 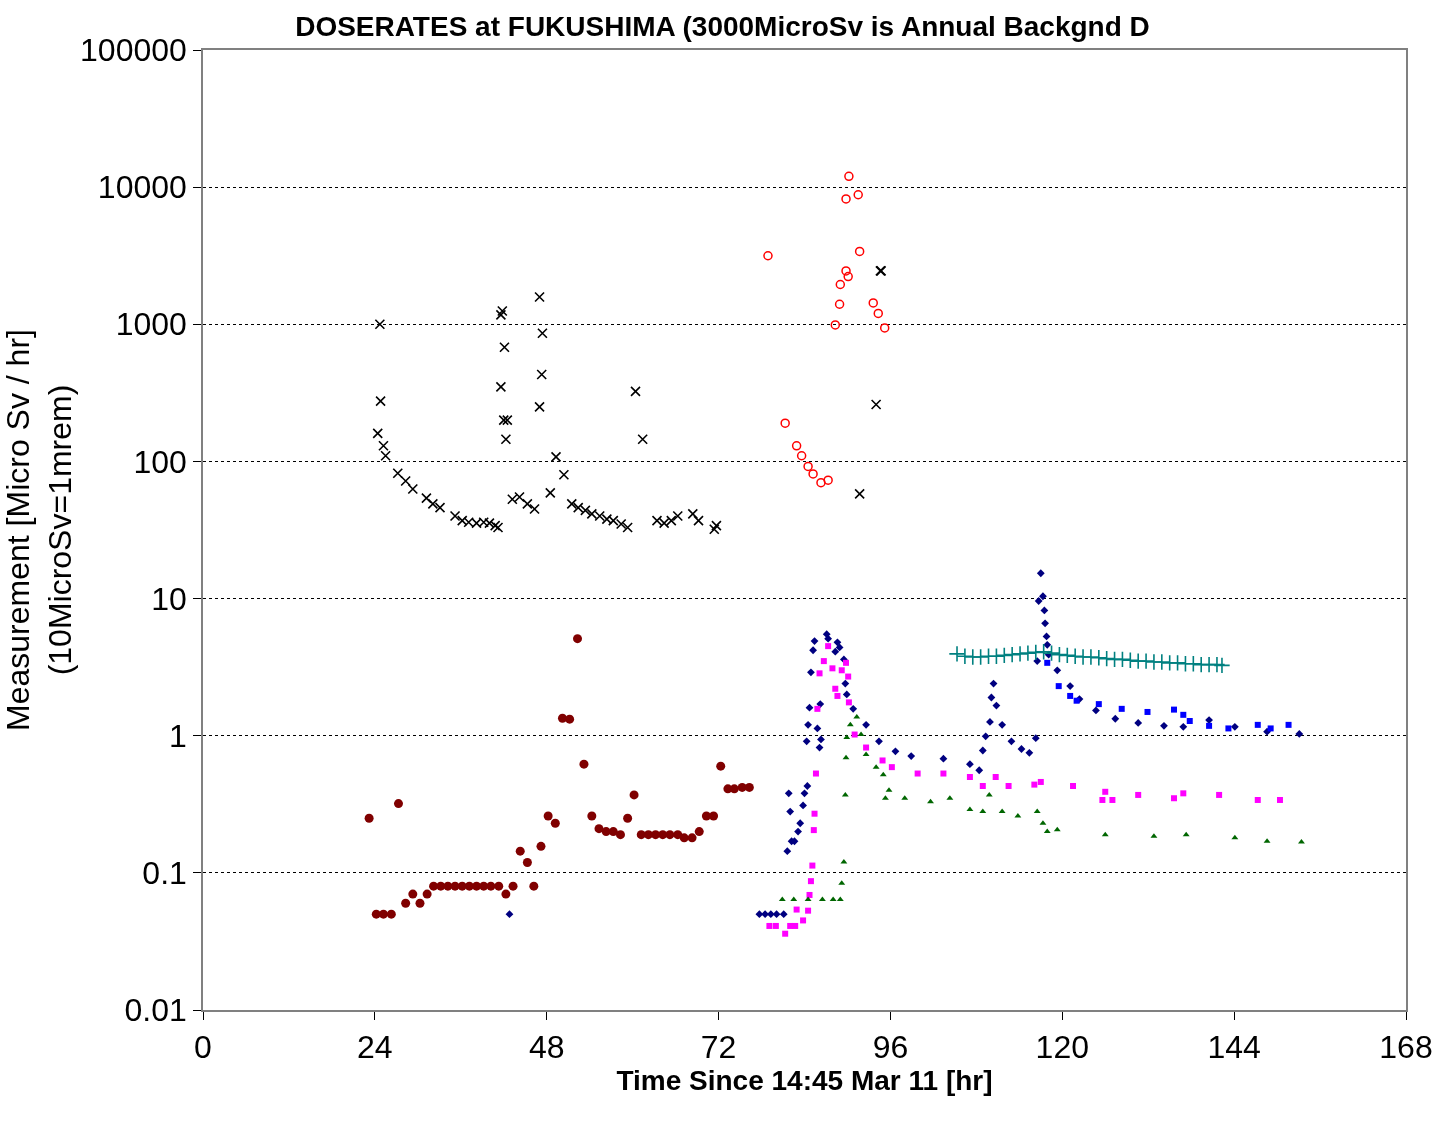 What do you see at coordinates (160, 461) in the screenshot?
I see `y-tick-label: 100` at bounding box center [160, 461].